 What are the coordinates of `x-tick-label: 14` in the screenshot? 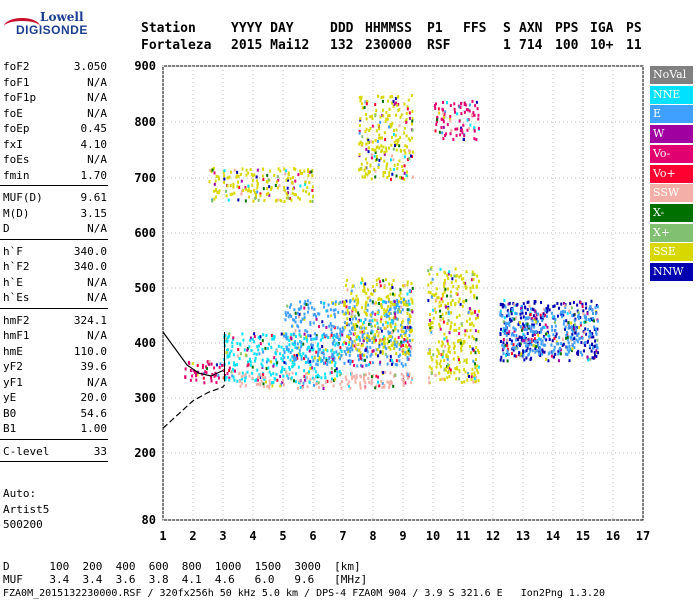 It's located at (553, 536).